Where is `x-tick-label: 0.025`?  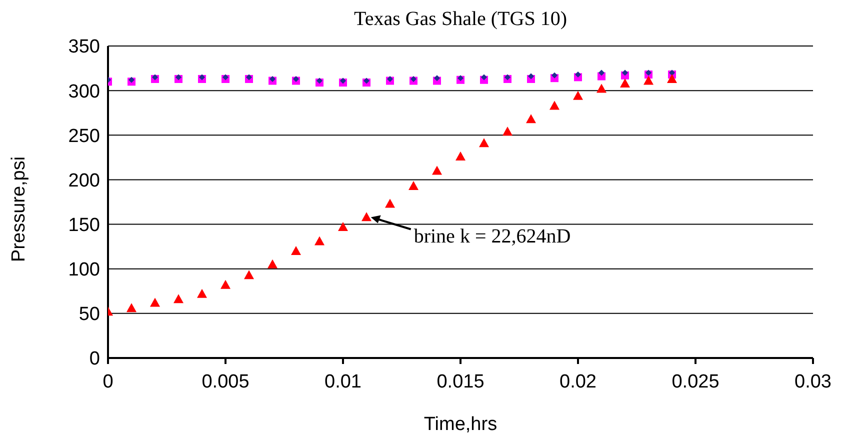 x-tick-label: 0.025 is located at coordinates (696, 381).